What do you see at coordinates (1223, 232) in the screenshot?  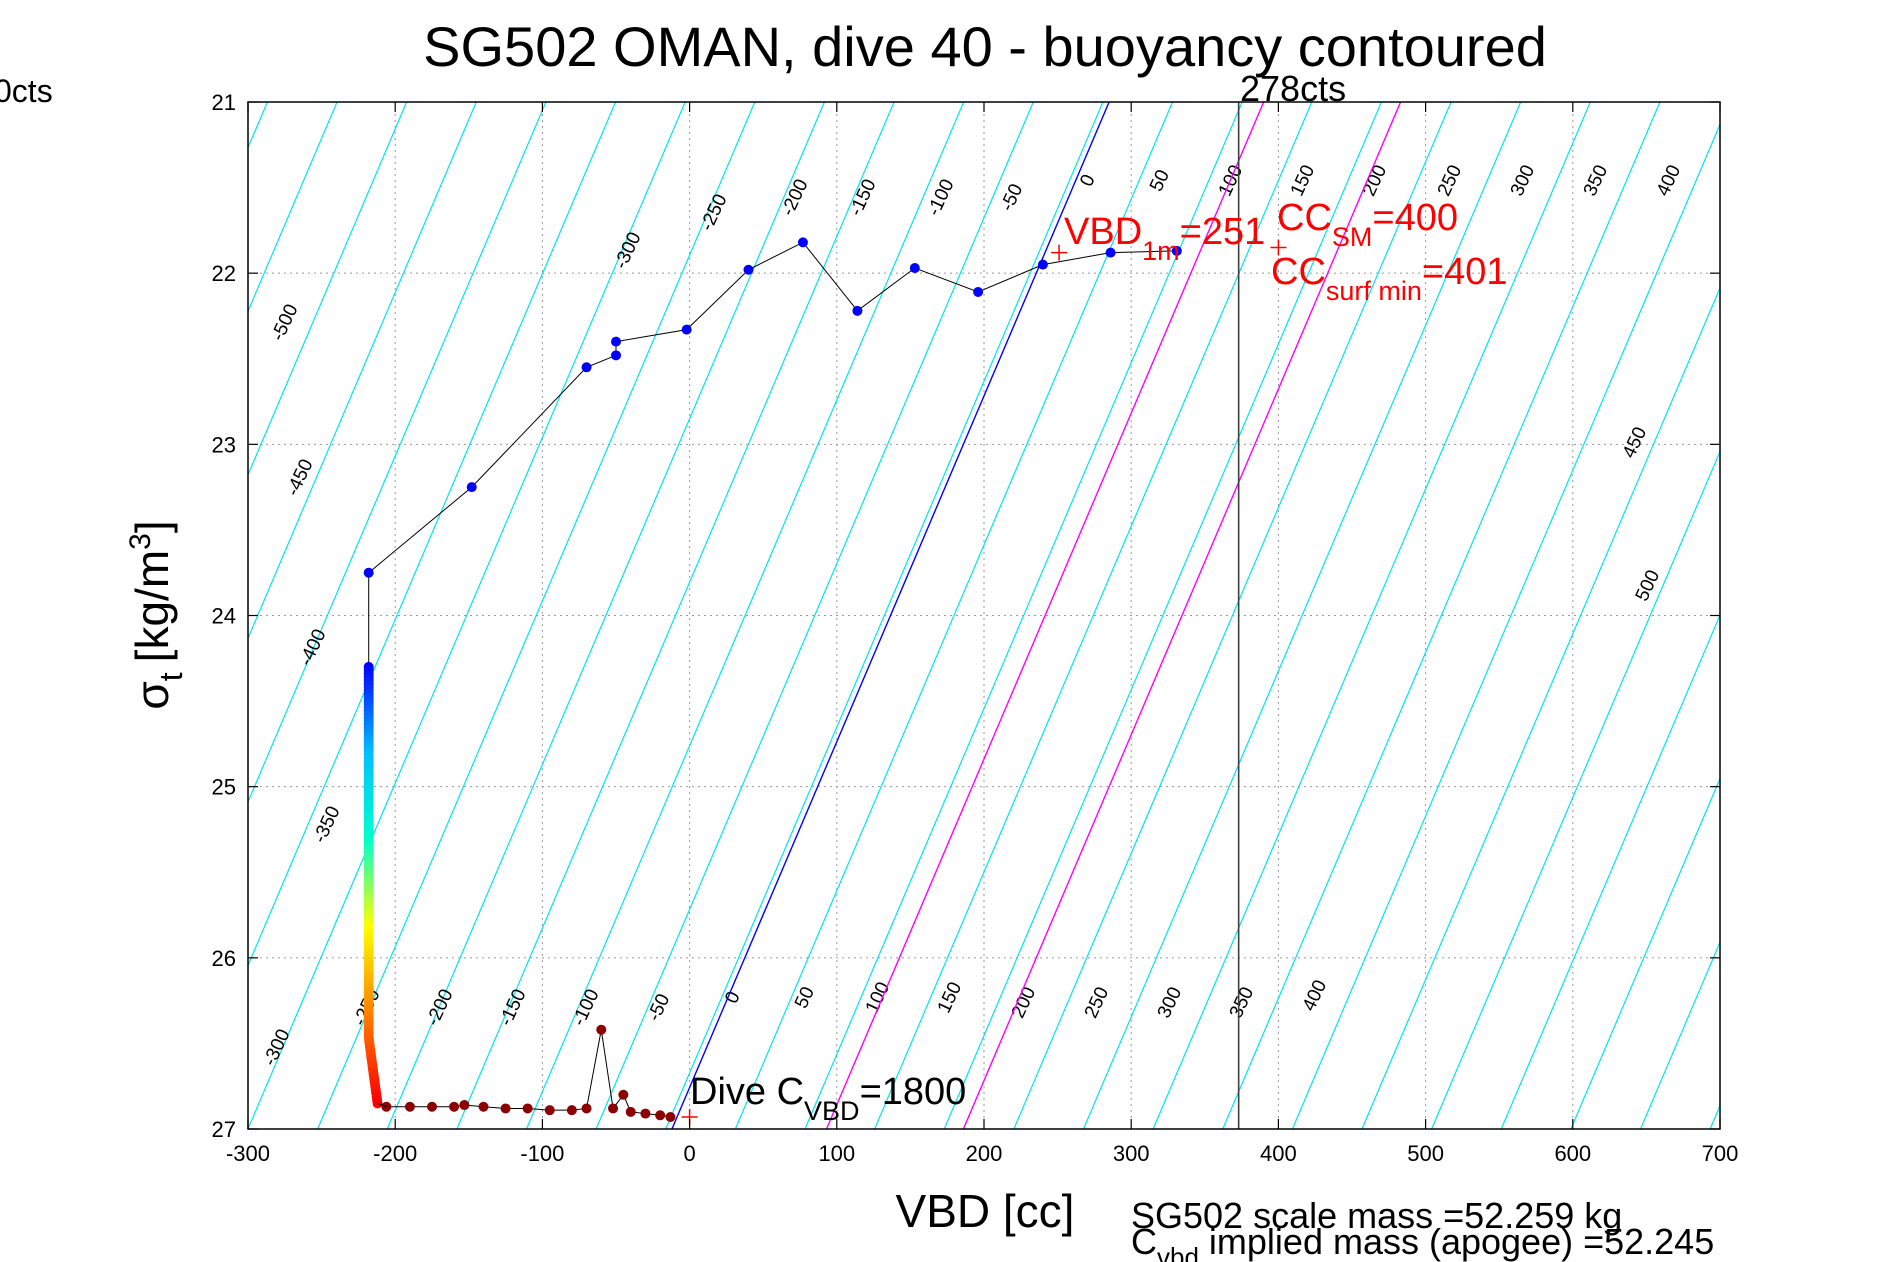 I see `vbd-1m-value: =251` at bounding box center [1223, 232].